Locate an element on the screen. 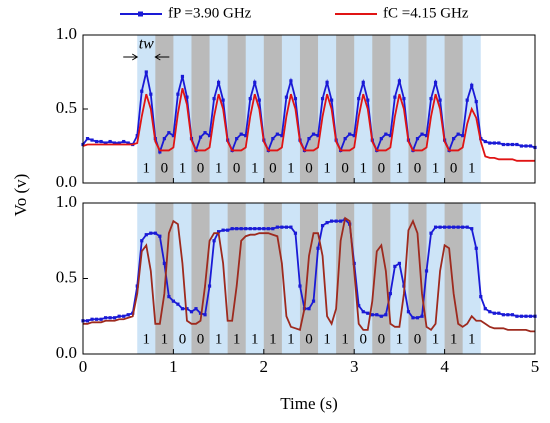  y-axis-label: Vo (v) is located at coordinates (20, 195).